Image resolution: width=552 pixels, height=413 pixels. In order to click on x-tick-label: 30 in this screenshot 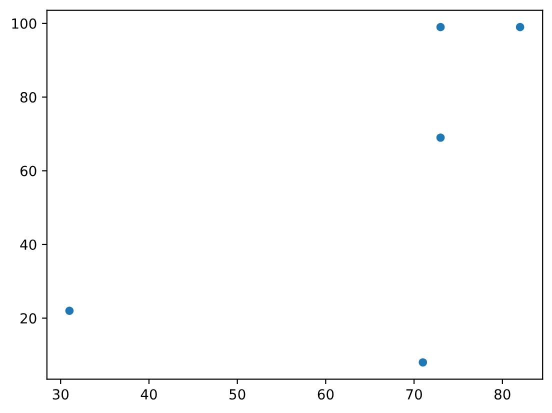, I will do `click(60, 394)`.